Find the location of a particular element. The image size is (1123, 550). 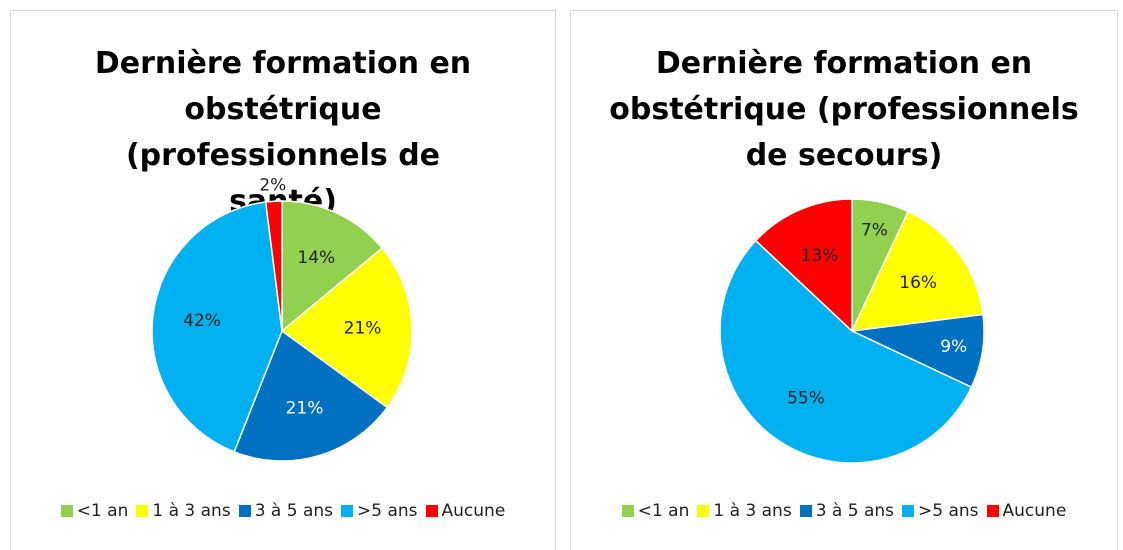

data-label: 14% is located at coordinates (316, 258).